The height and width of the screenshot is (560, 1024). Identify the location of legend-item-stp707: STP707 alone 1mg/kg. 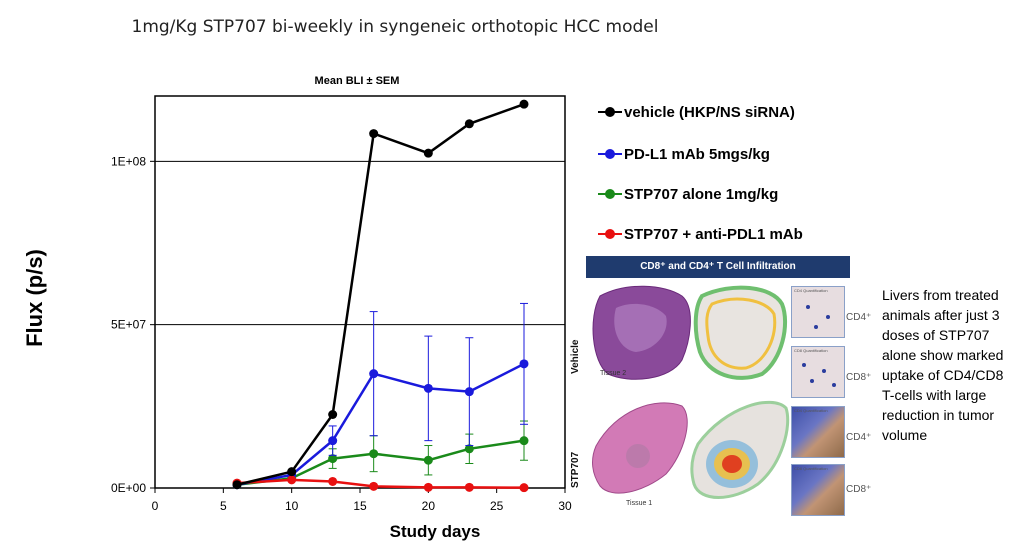
(688, 194).